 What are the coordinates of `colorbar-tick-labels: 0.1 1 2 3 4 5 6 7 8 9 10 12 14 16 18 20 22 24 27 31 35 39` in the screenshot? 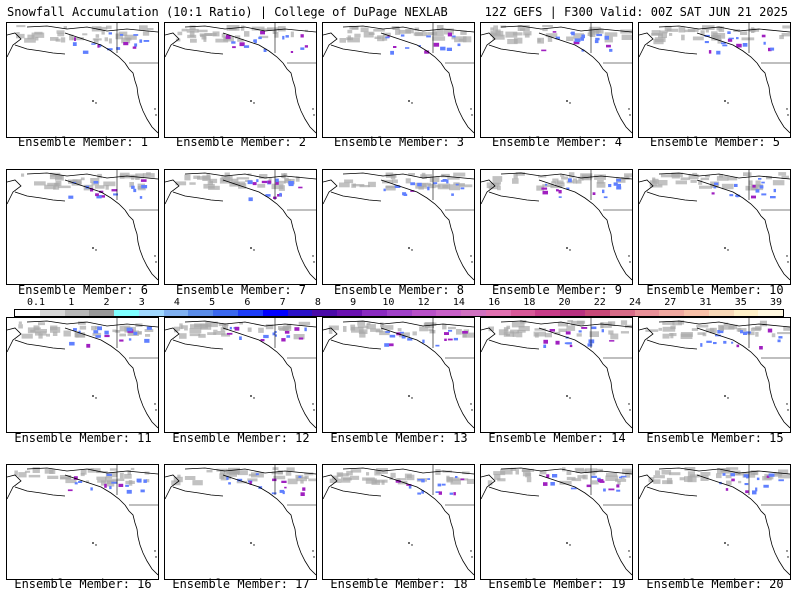 It's located at (399, 303).